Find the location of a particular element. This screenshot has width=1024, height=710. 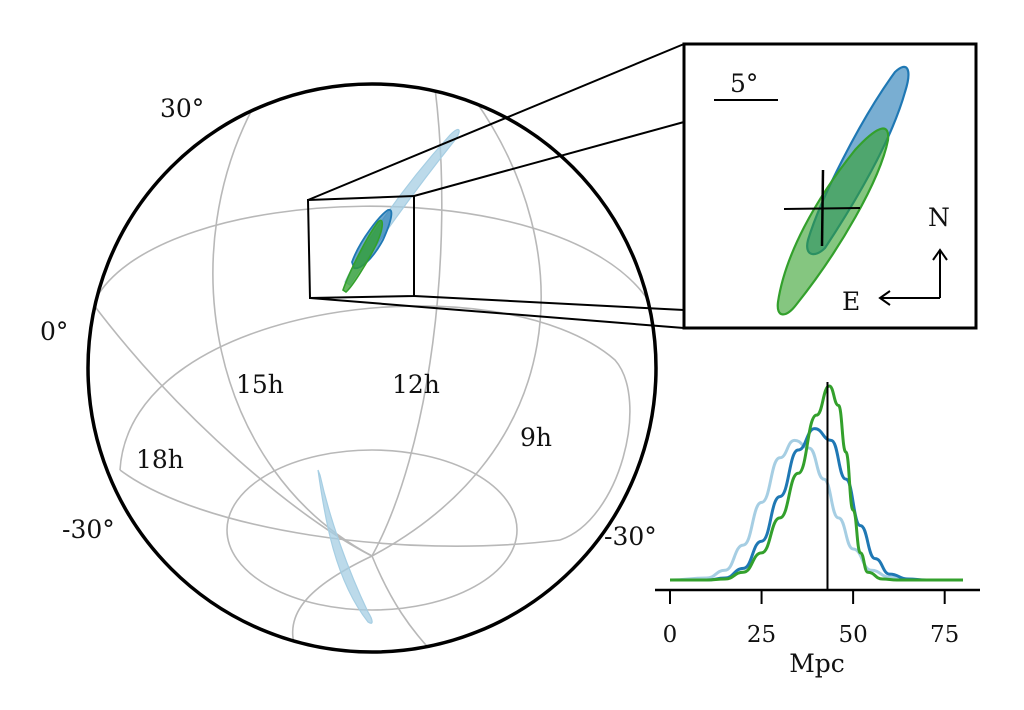

x-ticks: 0 25 50 75 is located at coordinates (811, 619).